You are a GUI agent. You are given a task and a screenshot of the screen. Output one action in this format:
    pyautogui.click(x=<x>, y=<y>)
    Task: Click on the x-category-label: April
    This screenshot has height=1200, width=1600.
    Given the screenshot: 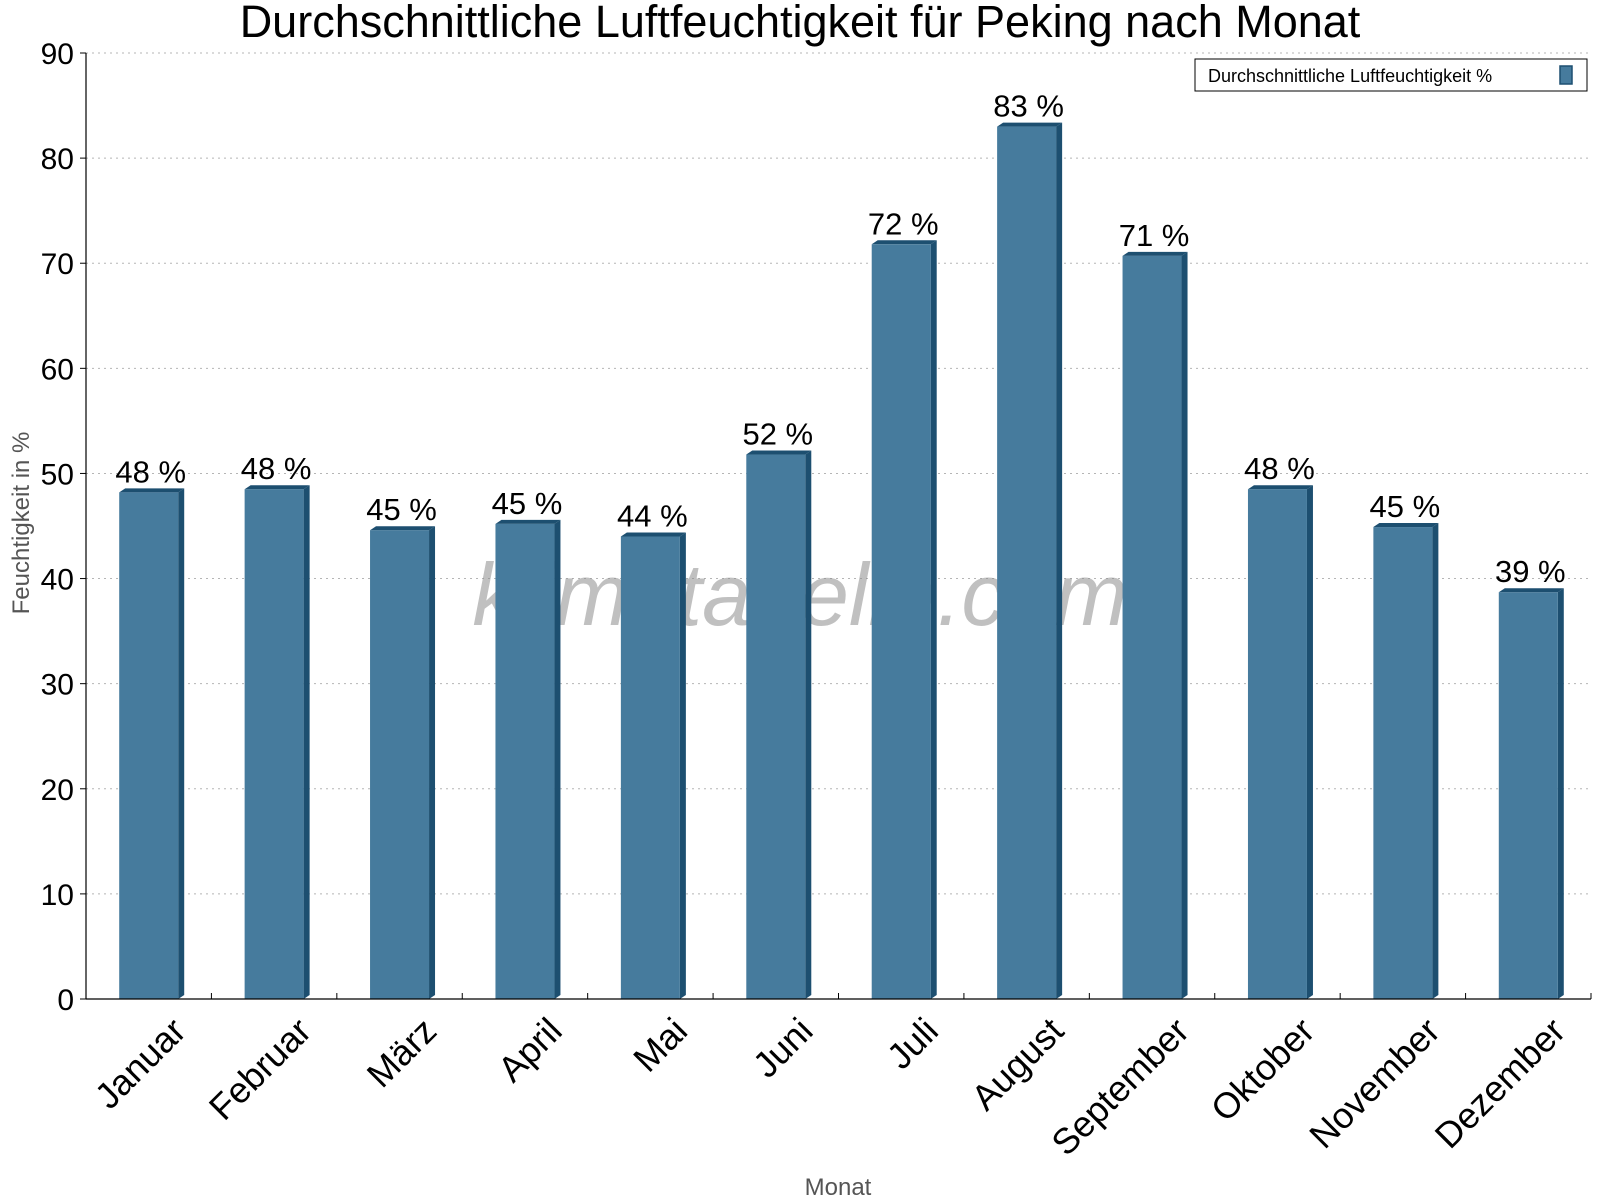 What is the action you would take?
    pyautogui.click(x=530, y=1050)
    